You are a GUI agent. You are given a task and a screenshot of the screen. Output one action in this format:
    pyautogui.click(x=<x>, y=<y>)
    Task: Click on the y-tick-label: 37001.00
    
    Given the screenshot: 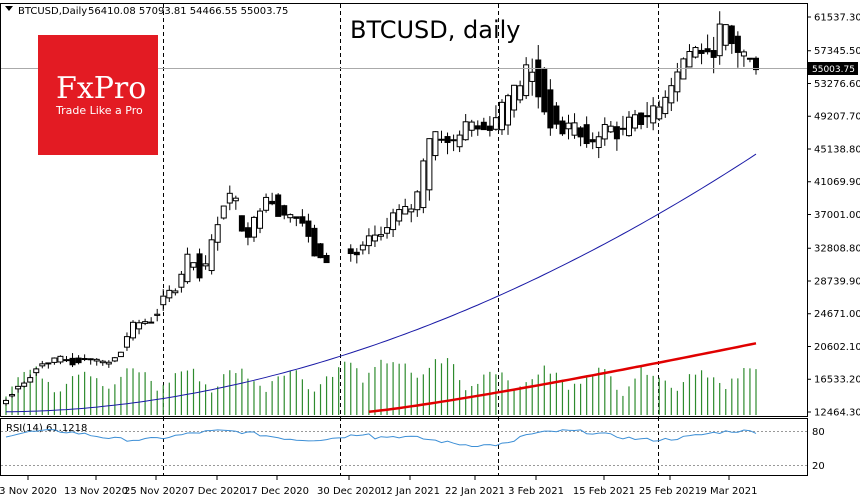 What is the action you would take?
    pyautogui.click(x=837, y=215)
    